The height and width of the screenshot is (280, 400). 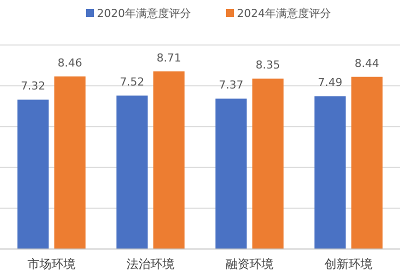 I want to click on data-label: 7.37, so click(x=231, y=85).